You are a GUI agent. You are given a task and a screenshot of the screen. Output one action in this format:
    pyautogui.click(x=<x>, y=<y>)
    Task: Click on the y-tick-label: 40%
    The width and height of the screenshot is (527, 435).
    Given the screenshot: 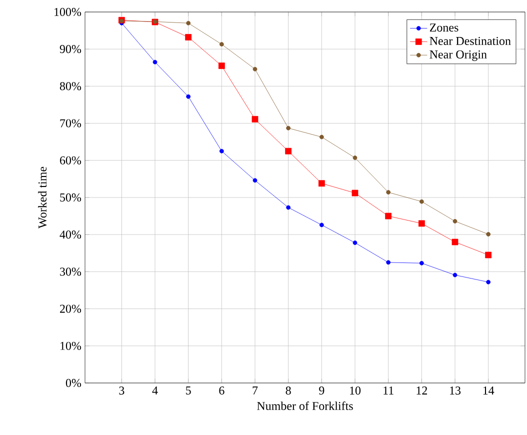 What is the action you would take?
    pyautogui.click(x=71, y=234)
    